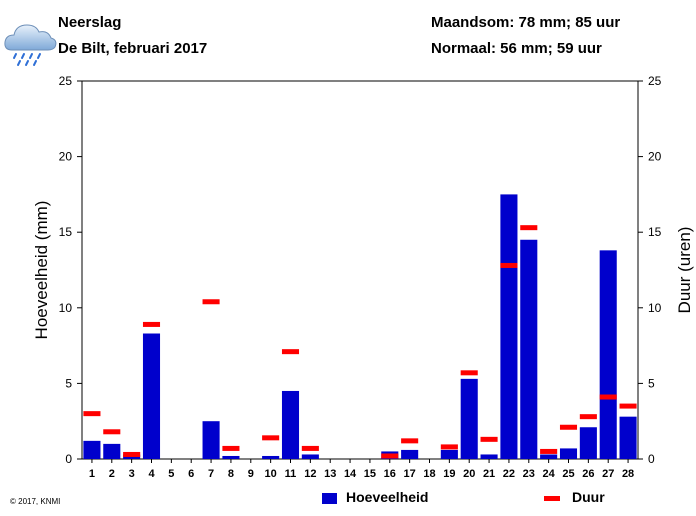 This screenshot has width=696, height=516. What do you see at coordinates (211, 474) in the screenshot?
I see `x-tick-label: 7` at bounding box center [211, 474].